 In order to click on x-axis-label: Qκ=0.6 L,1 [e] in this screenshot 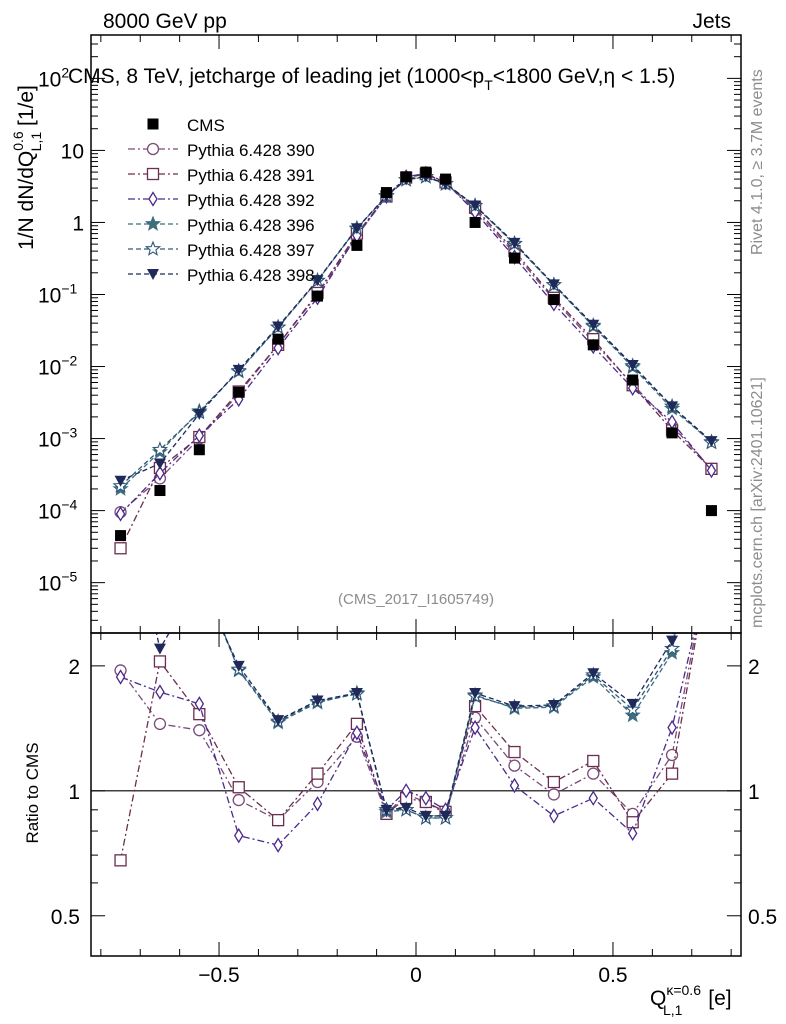, I will do `click(691, 1000)`.